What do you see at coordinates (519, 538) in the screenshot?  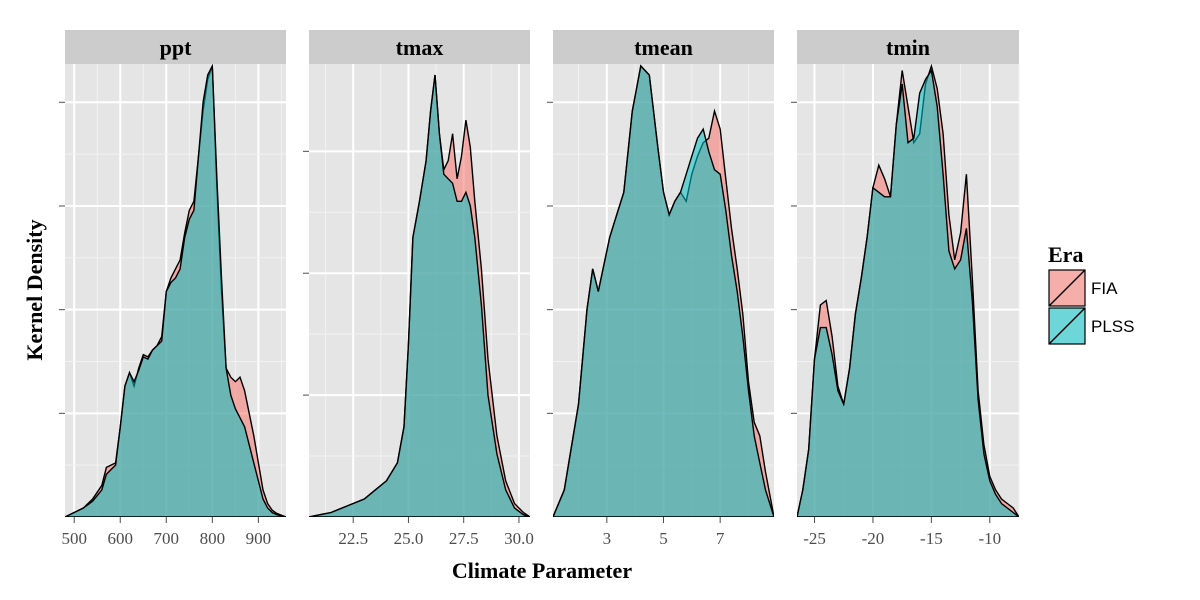 I see `x-tick-label: 30.0` at bounding box center [519, 538].